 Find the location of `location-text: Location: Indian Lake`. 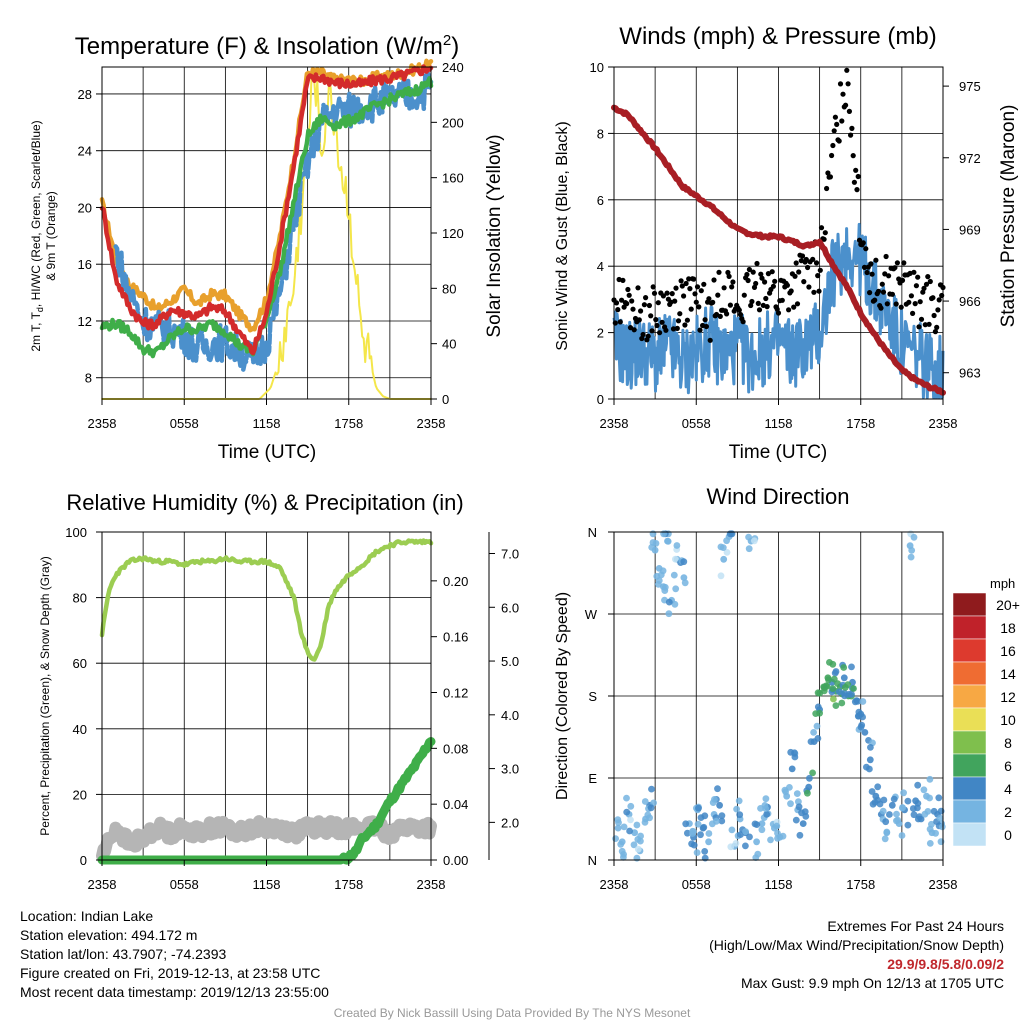

location-text: Location: Indian Lake is located at coordinates (87, 916).